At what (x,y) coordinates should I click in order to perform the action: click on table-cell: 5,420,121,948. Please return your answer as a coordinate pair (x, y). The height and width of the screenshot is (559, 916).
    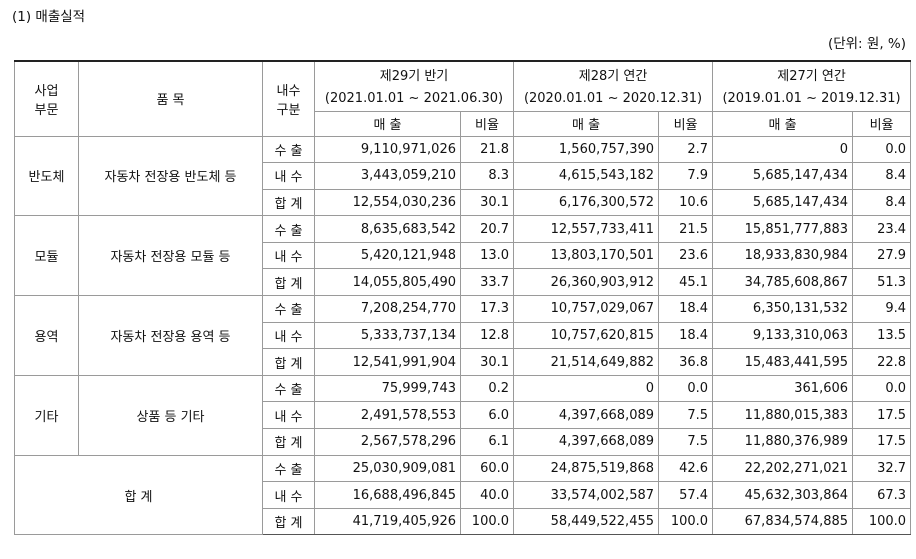
    Looking at the image, I should click on (387, 255).